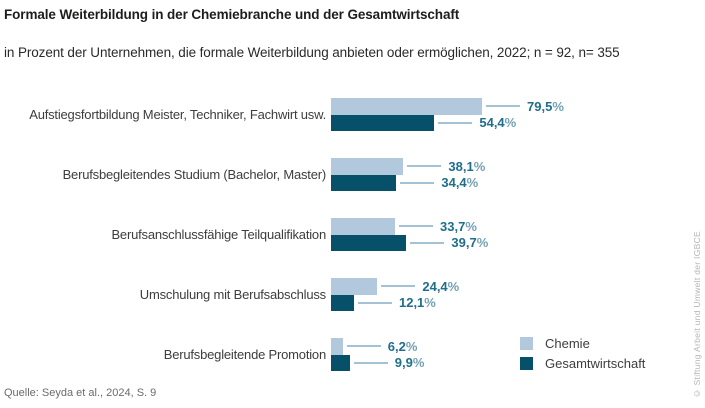 The width and height of the screenshot is (705, 408). What do you see at coordinates (697, 314) in the screenshot?
I see `copyright-vertical-text: © Stiftung Arbeit und Umwelt der IGBCE` at bounding box center [697, 314].